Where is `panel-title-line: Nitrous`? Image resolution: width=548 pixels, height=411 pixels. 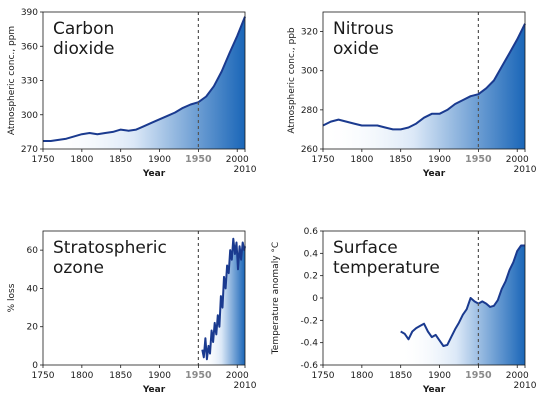
panel-title-line: Nitrous is located at coordinates (363, 29).